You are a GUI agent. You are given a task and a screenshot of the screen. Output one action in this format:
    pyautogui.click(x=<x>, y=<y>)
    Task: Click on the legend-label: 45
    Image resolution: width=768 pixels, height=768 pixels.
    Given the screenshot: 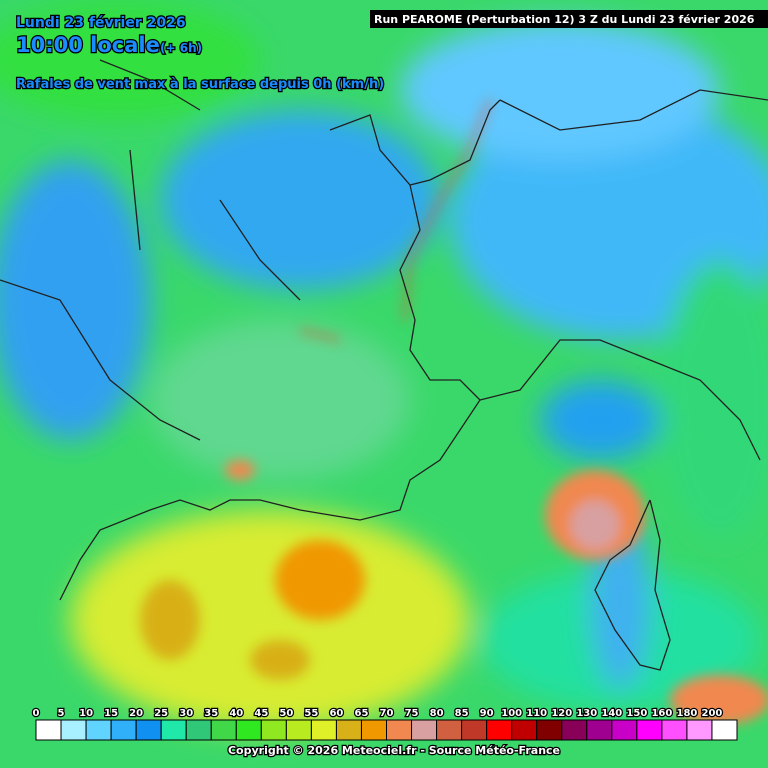 What is the action you would take?
    pyautogui.click(x=261, y=713)
    